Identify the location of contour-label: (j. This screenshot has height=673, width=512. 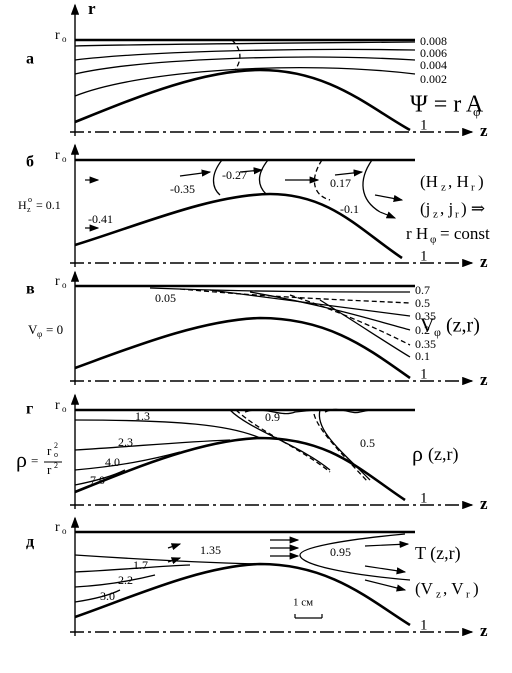
(425, 208).